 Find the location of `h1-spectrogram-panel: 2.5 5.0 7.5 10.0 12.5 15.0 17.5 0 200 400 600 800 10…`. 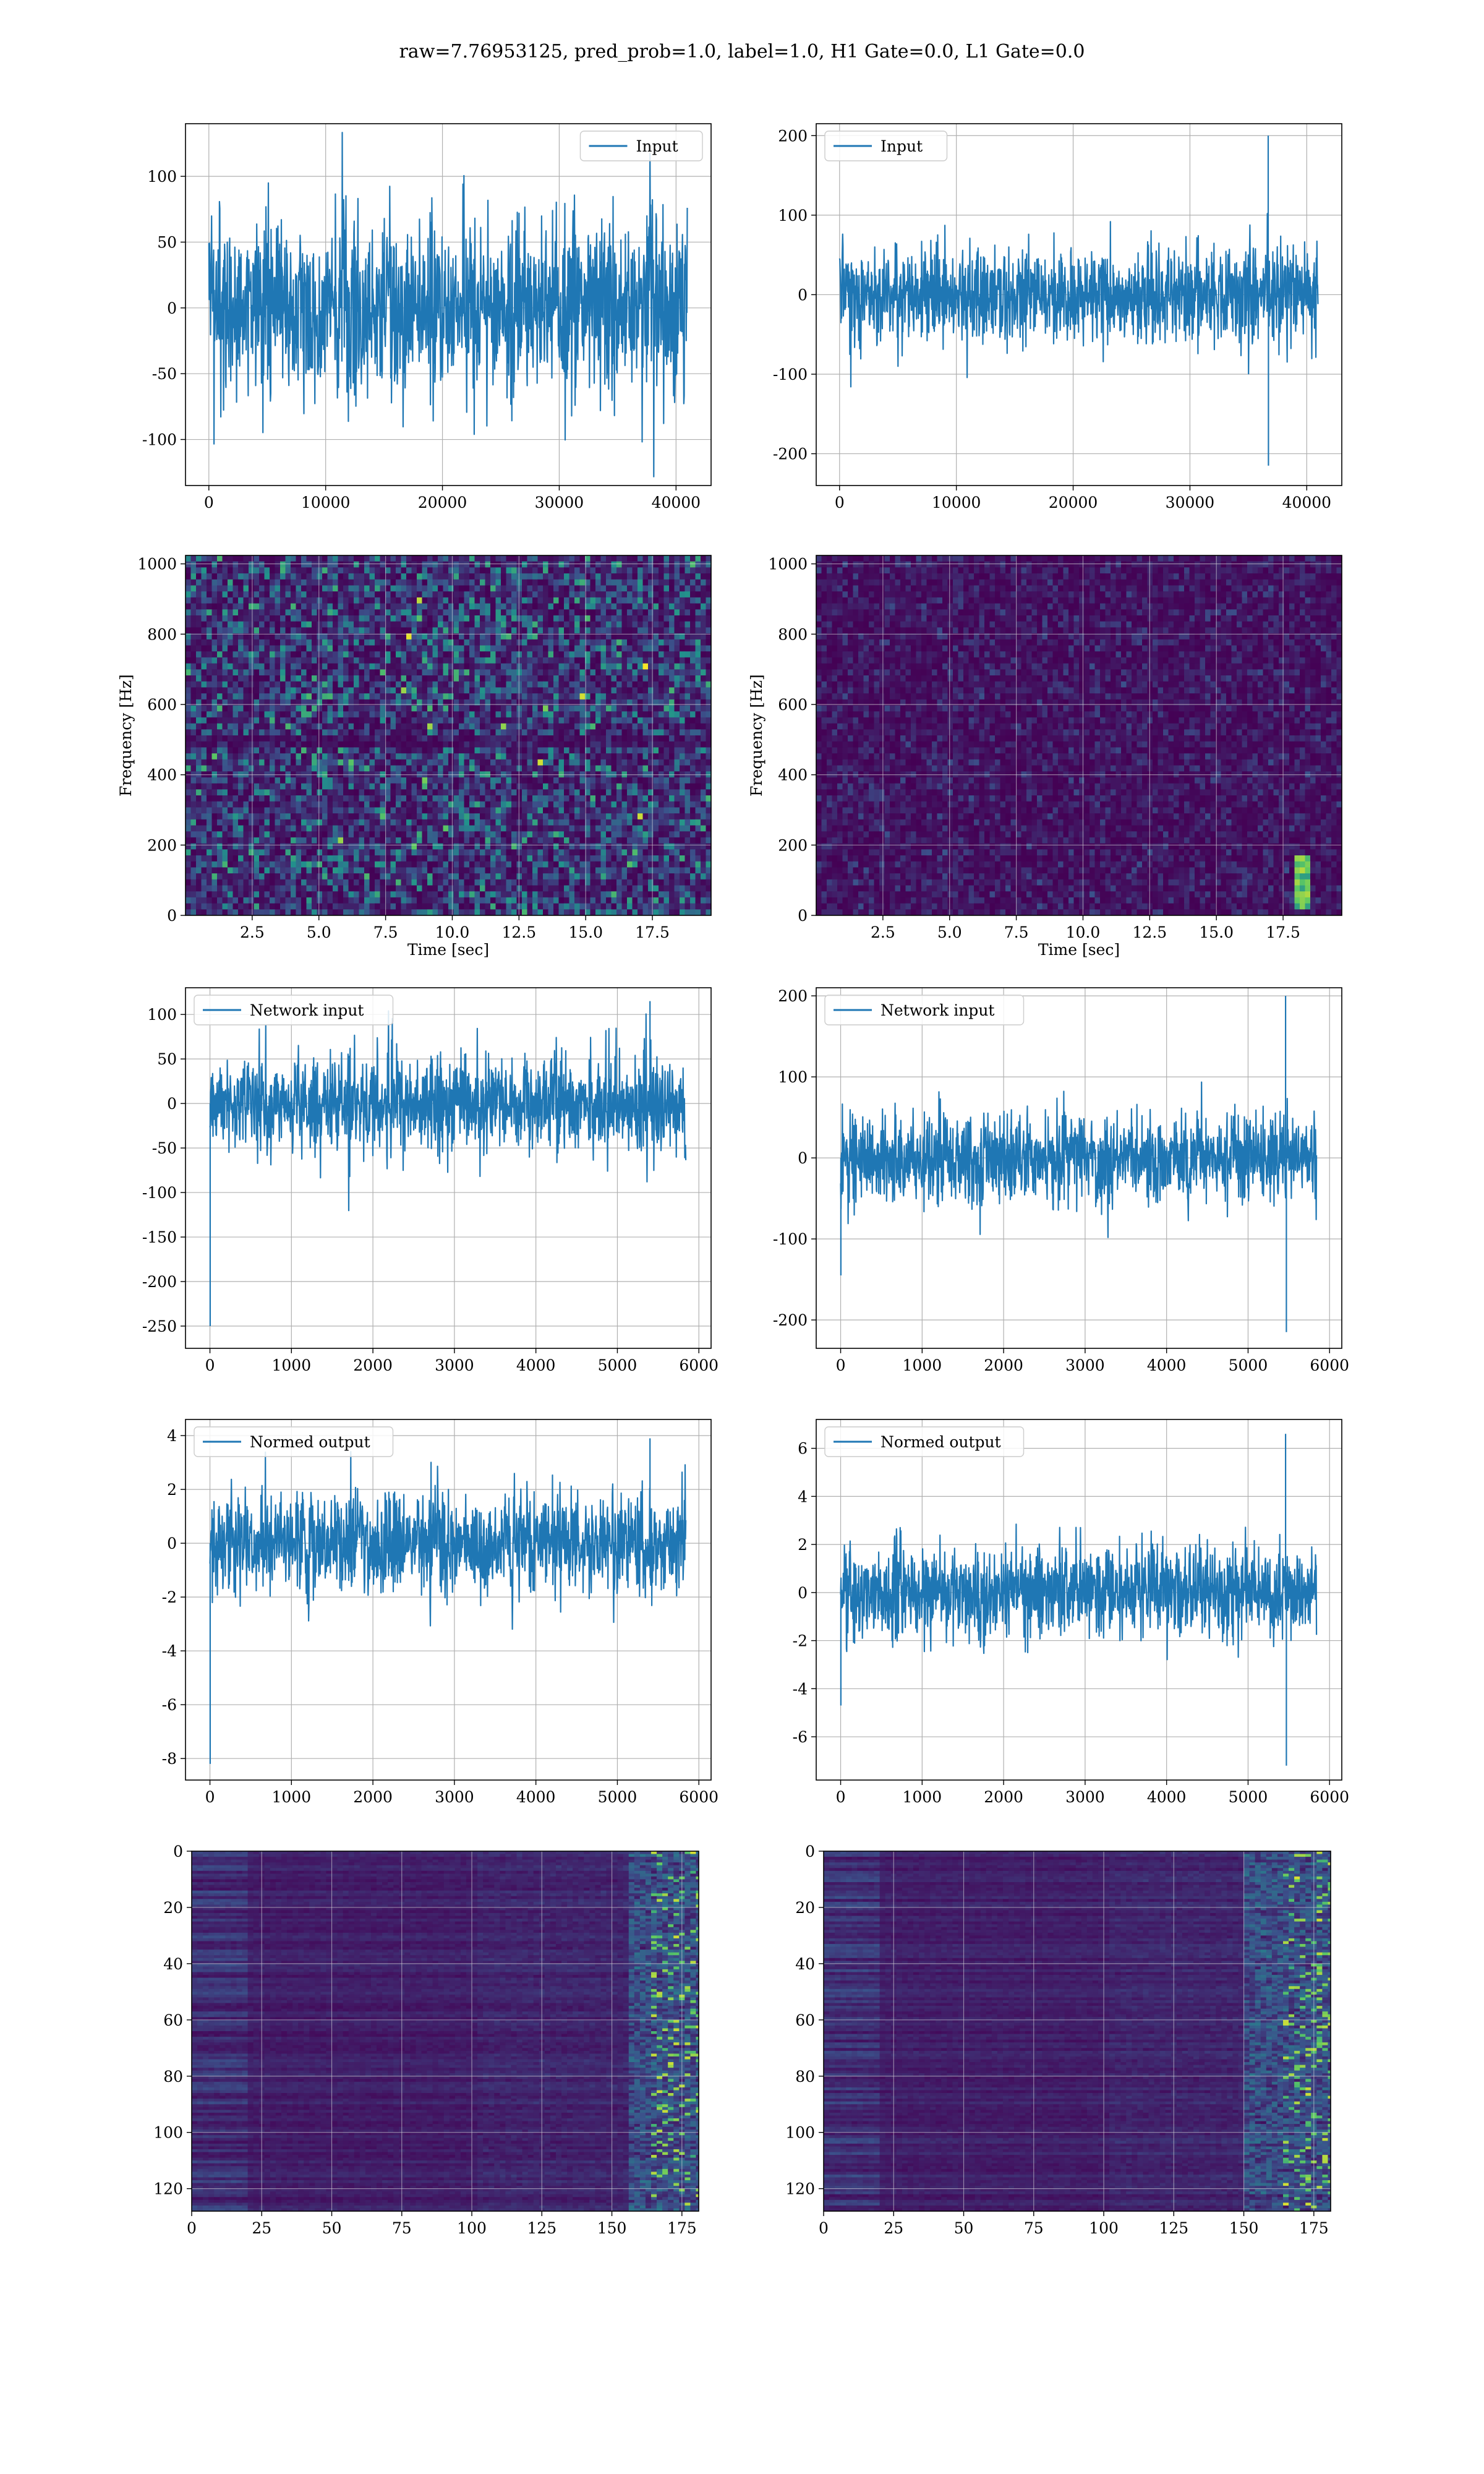

h1-spectrogram-panel: 2.5 5.0 7.5 10.0 12.5 15.0 17.5 0 200 400 600 800 10… is located at coordinates (414, 757).